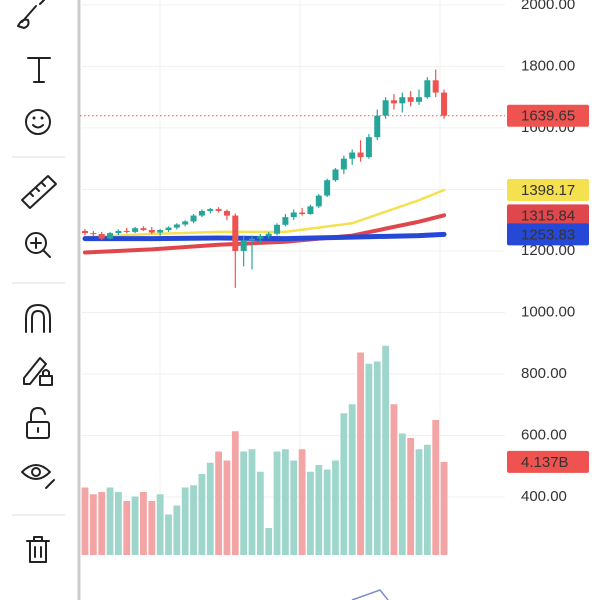 The width and height of the screenshot is (600, 600). Describe the element at coordinates (370, 594) in the screenshot. I see `lower-pane-line` at that location.